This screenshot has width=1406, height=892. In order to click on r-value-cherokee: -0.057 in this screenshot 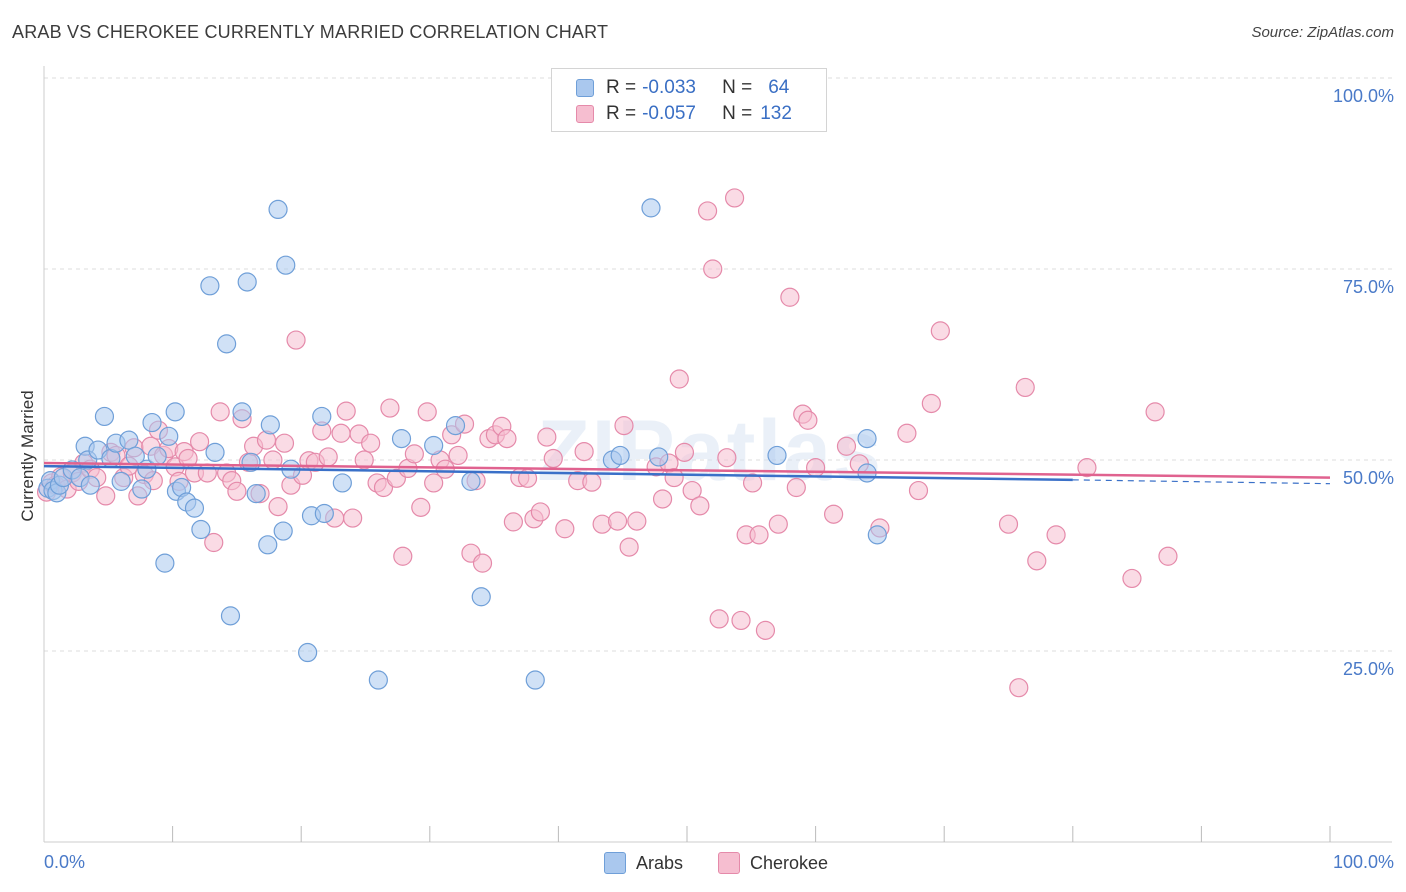, I will do `click(669, 113)`.